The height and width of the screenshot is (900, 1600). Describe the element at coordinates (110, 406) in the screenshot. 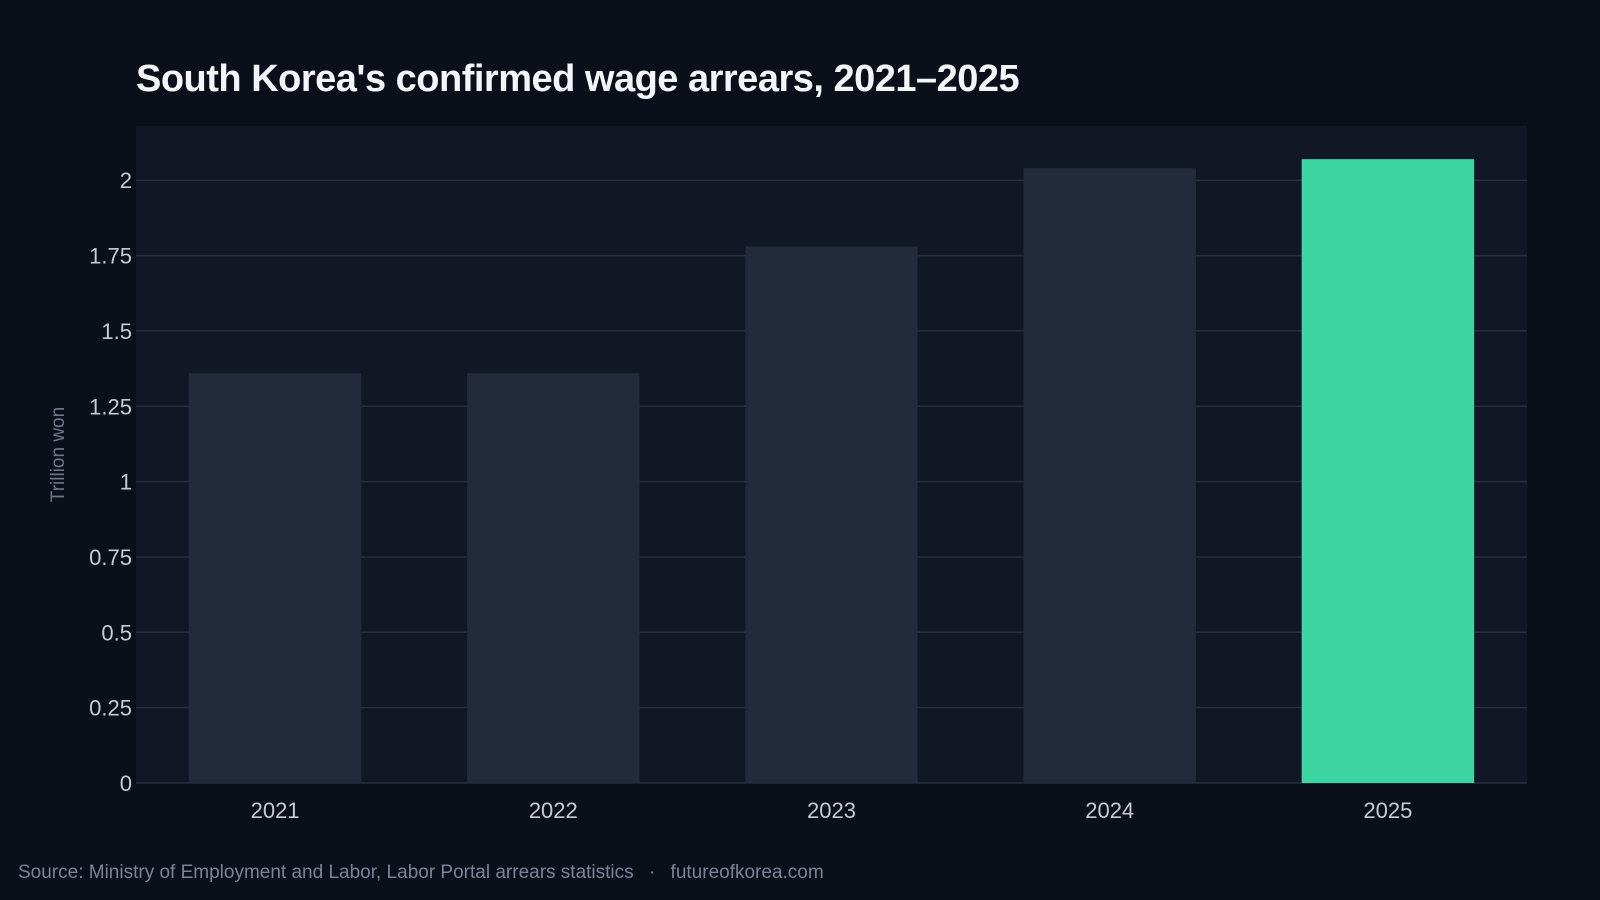

I see `y-tick-label: 1.25` at that location.